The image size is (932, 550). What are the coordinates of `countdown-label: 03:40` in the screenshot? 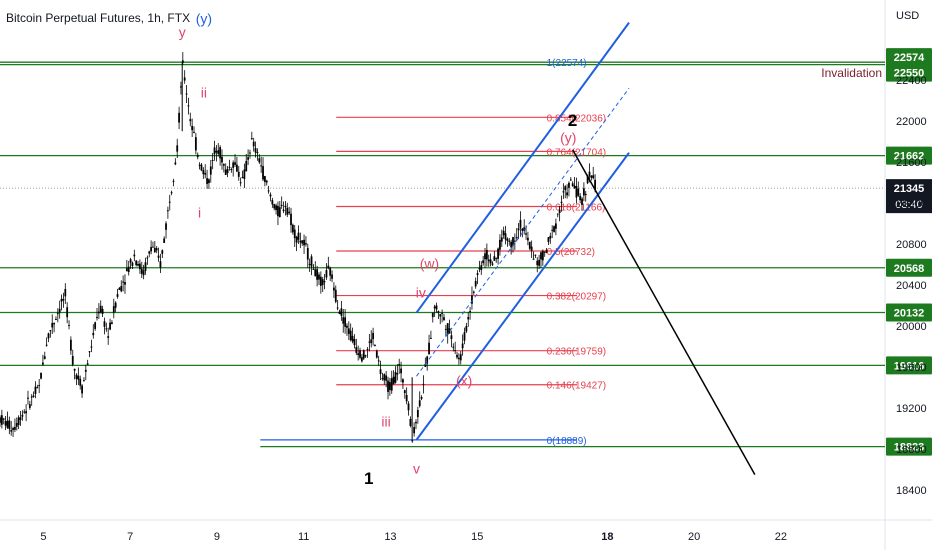 It's located at (909, 205).